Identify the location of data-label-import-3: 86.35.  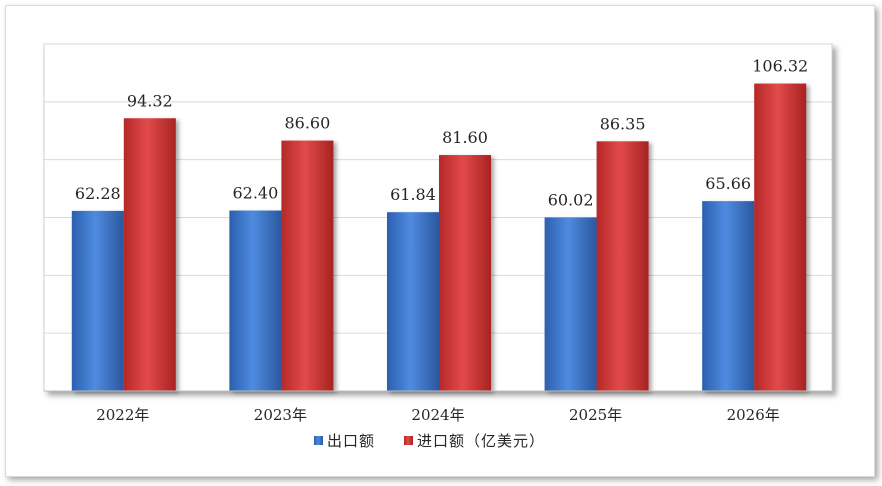
(623, 123).